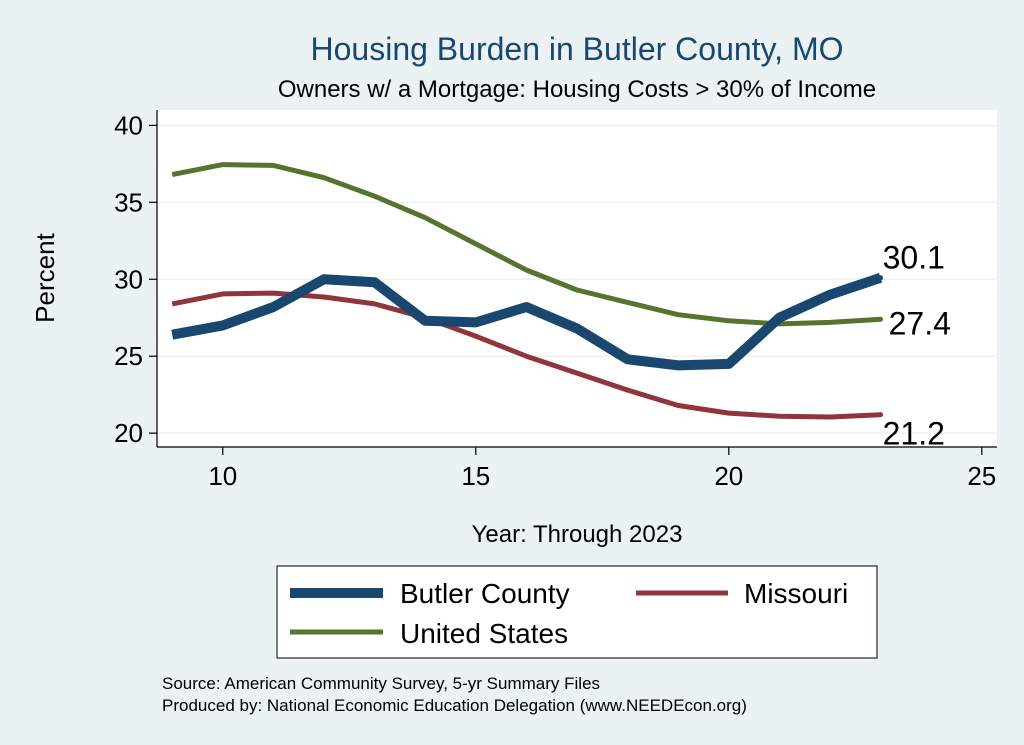  Describe the element at coordinates (128, 202) in the screenshot. I see `y-tick-label-35: 35` at that location.